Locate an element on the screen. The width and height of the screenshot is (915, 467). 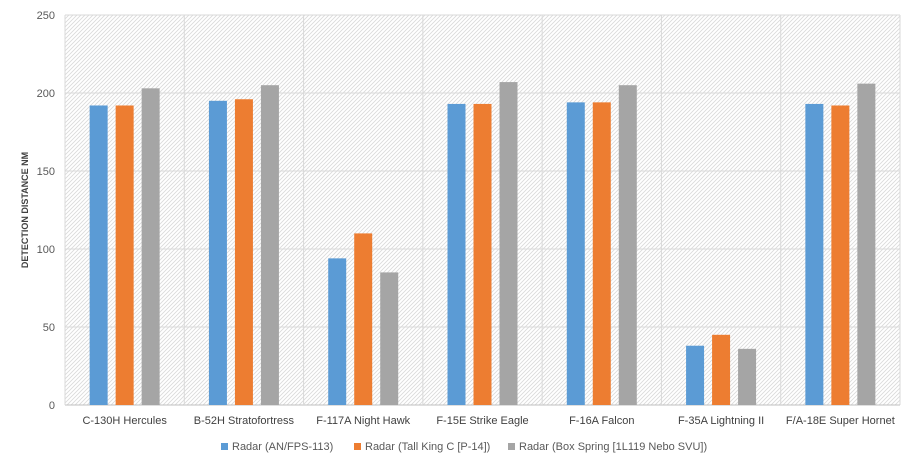
y-tick-label: 150 is located at coordinates (46, 172).